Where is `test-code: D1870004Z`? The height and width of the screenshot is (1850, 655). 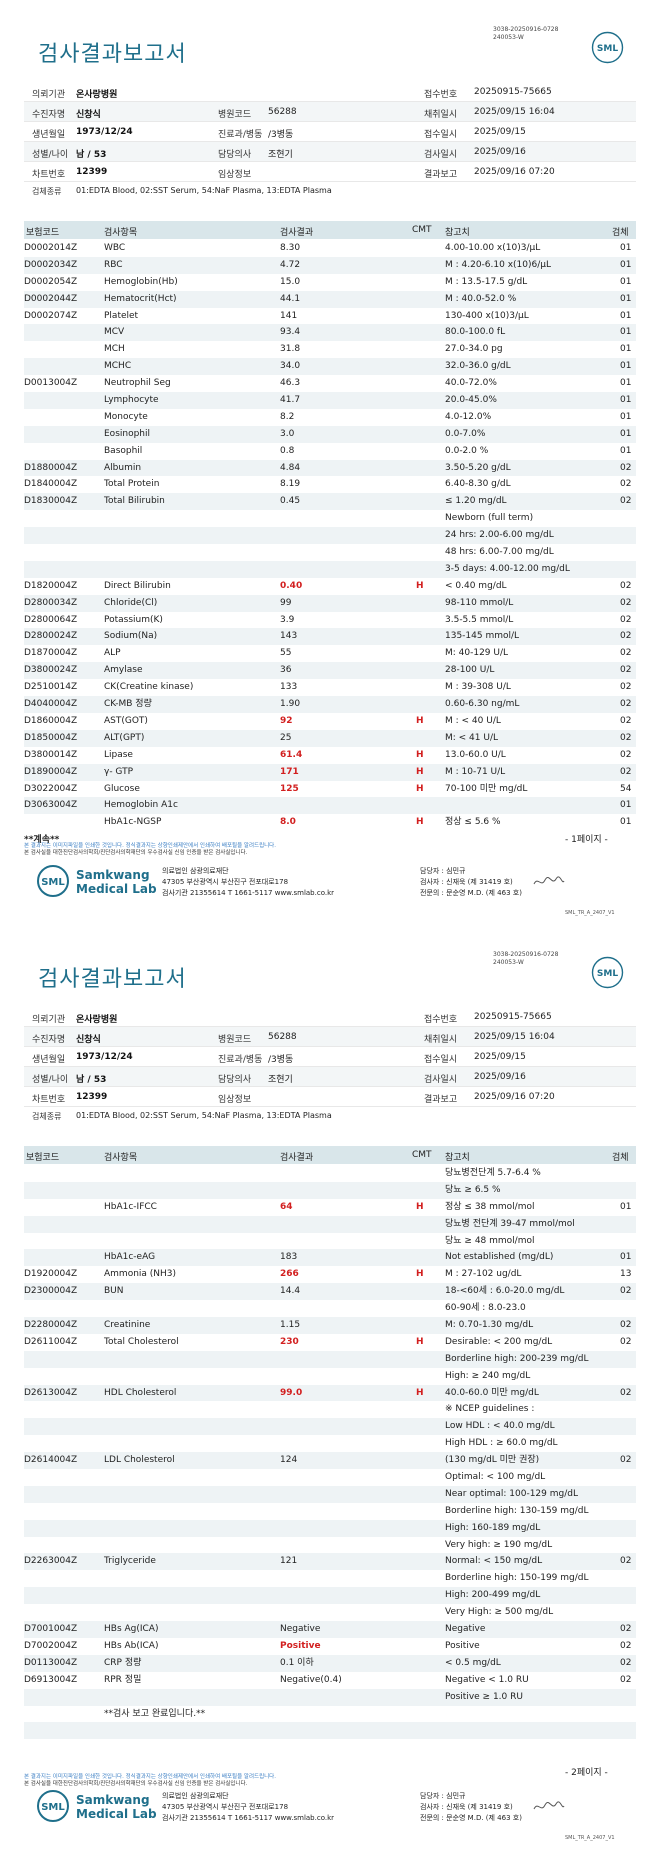
test-code: D1870004Z is located at coordinates (51, 653).